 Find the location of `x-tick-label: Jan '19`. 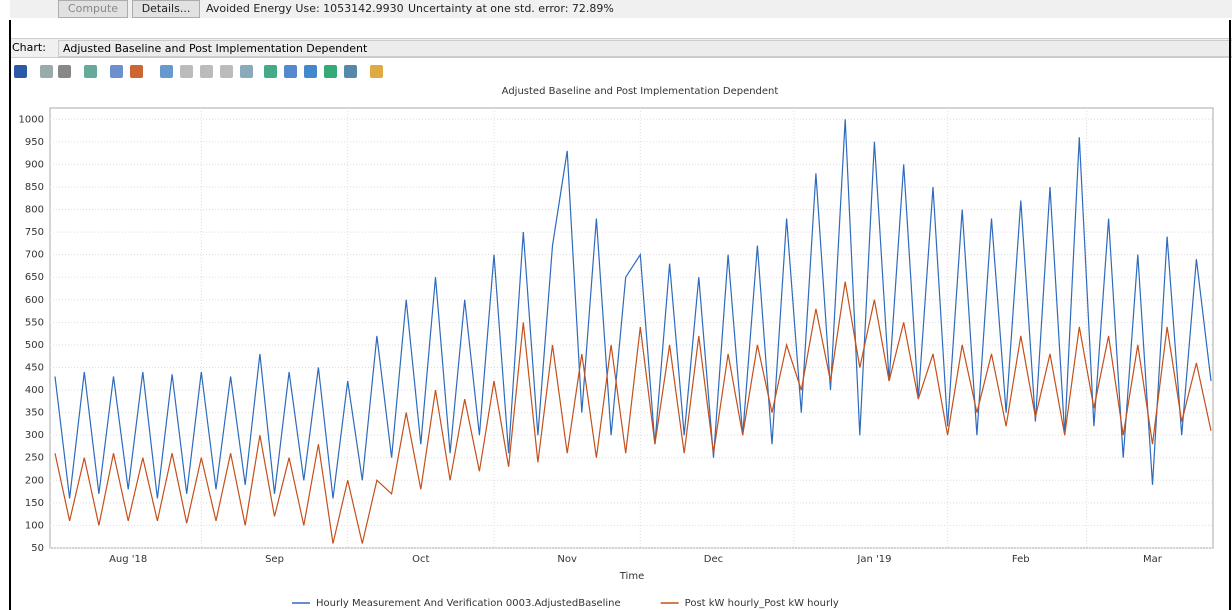

x-tick-label: Jan '19 is located at coordinates (873, 559).